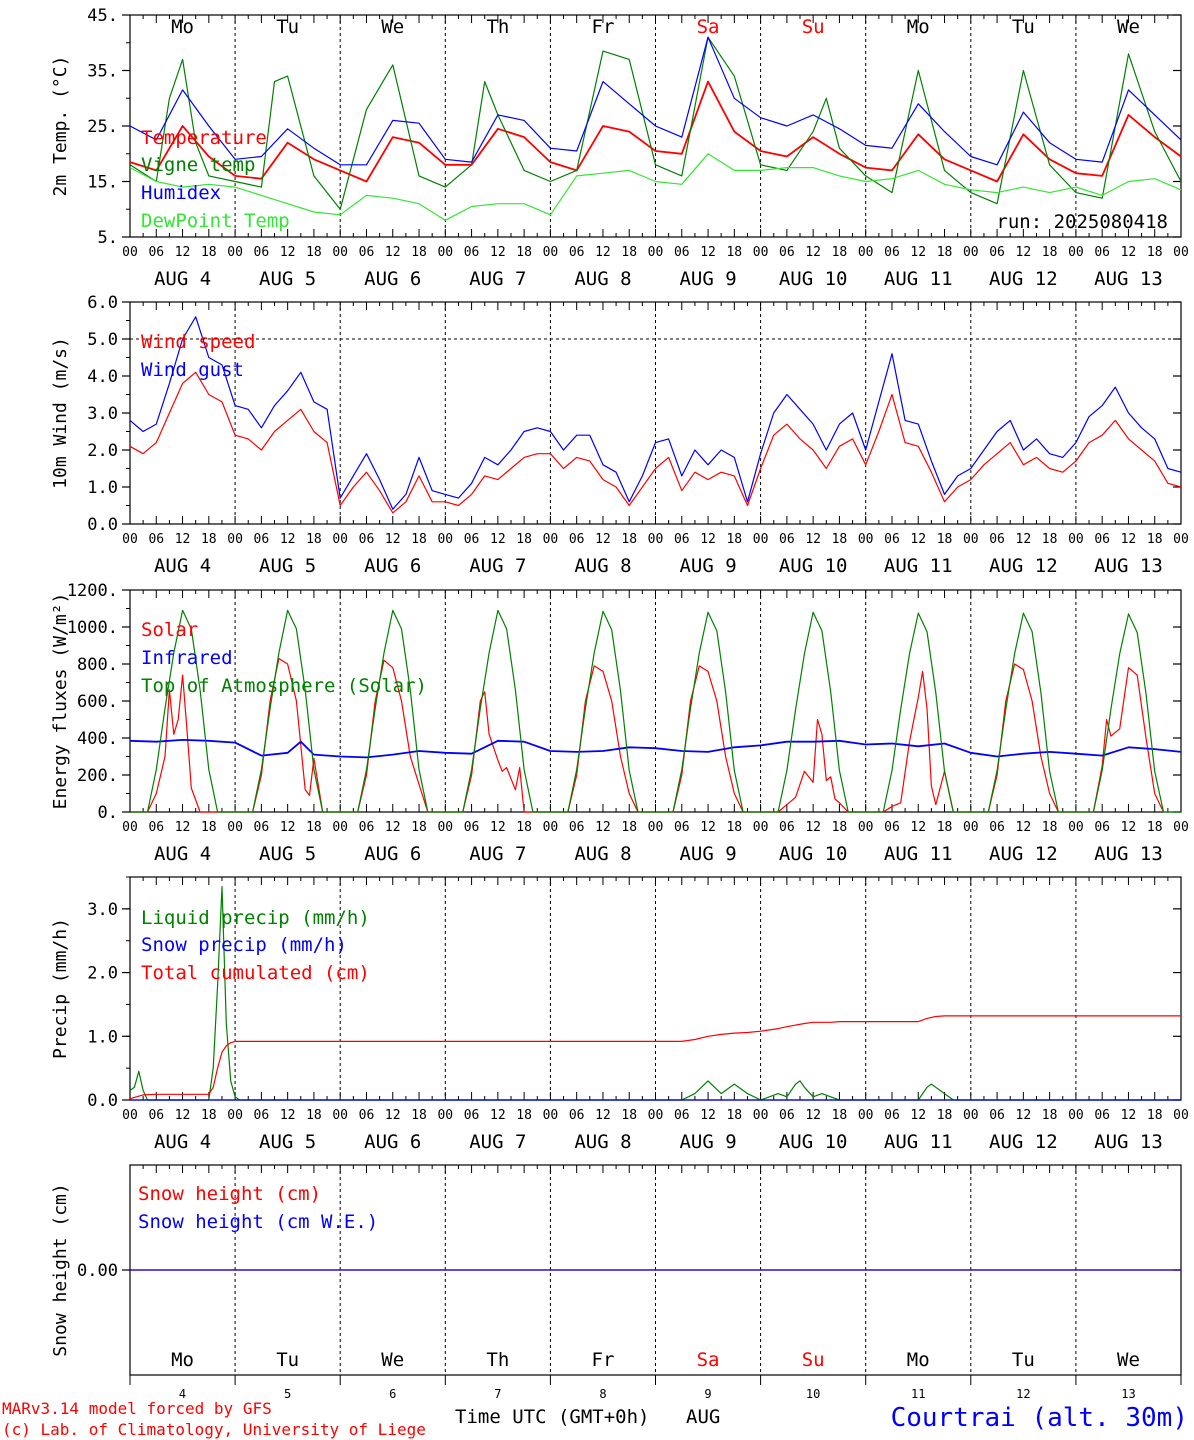 This screenshot has width=1194, height=1440. I want to click on series-line-humidex, so click(655, 101).